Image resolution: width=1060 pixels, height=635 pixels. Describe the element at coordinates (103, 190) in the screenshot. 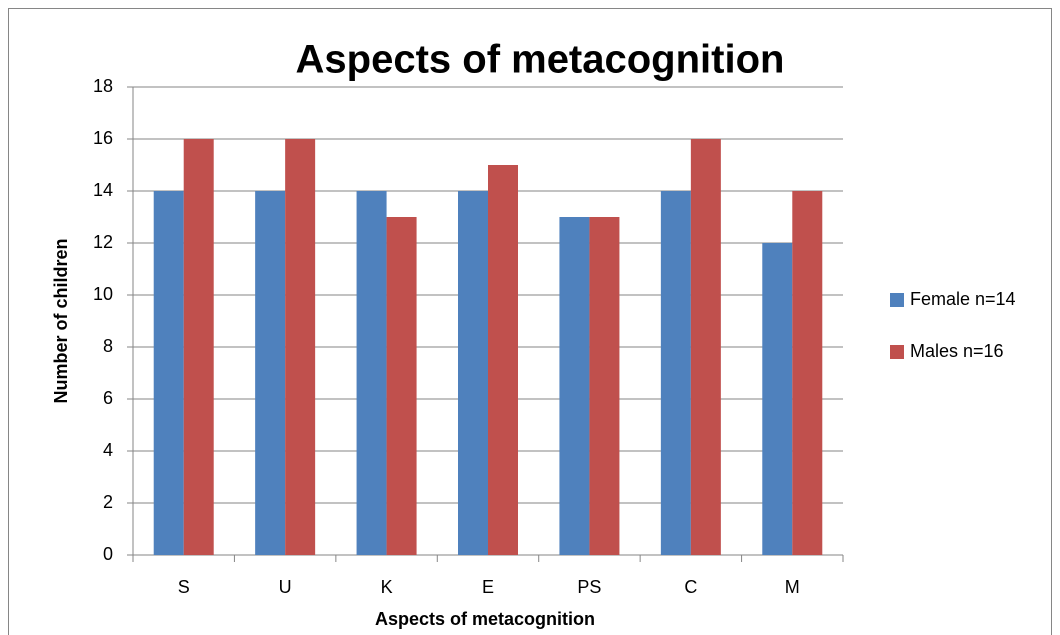

I see `y-tick-label: 14` at that location.